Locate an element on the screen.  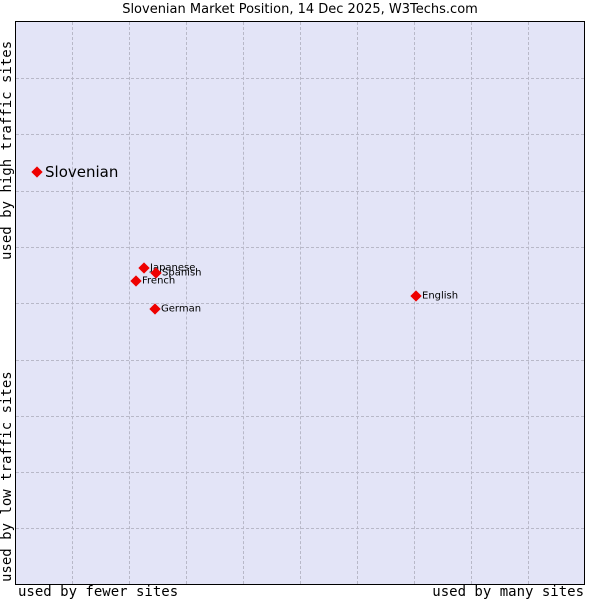
point-label-english: English is located at coordinates (440, 296).